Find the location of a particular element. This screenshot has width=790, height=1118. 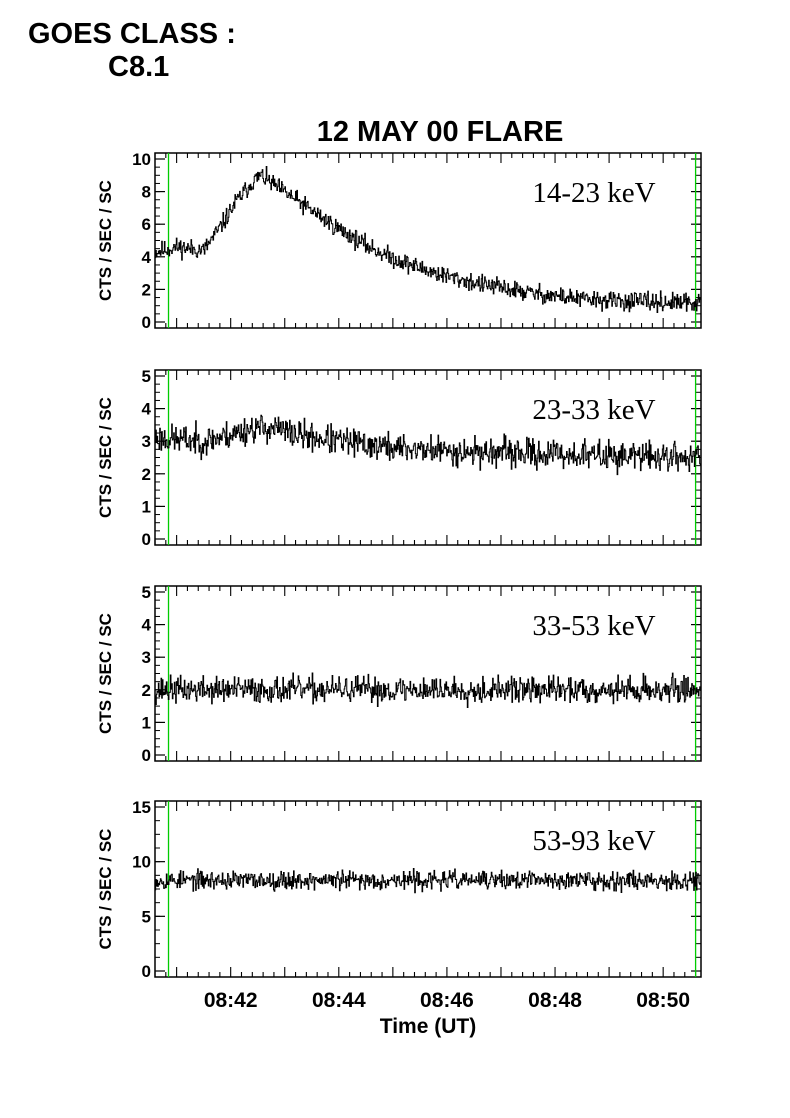

chart-title: 12 MAY 00 FLARE is located at coordinates (440, 132).